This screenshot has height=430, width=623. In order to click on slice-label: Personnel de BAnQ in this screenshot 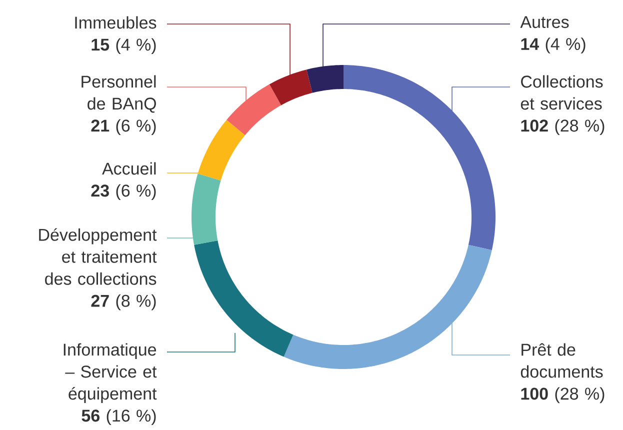, I will do `click(119, 94)`.